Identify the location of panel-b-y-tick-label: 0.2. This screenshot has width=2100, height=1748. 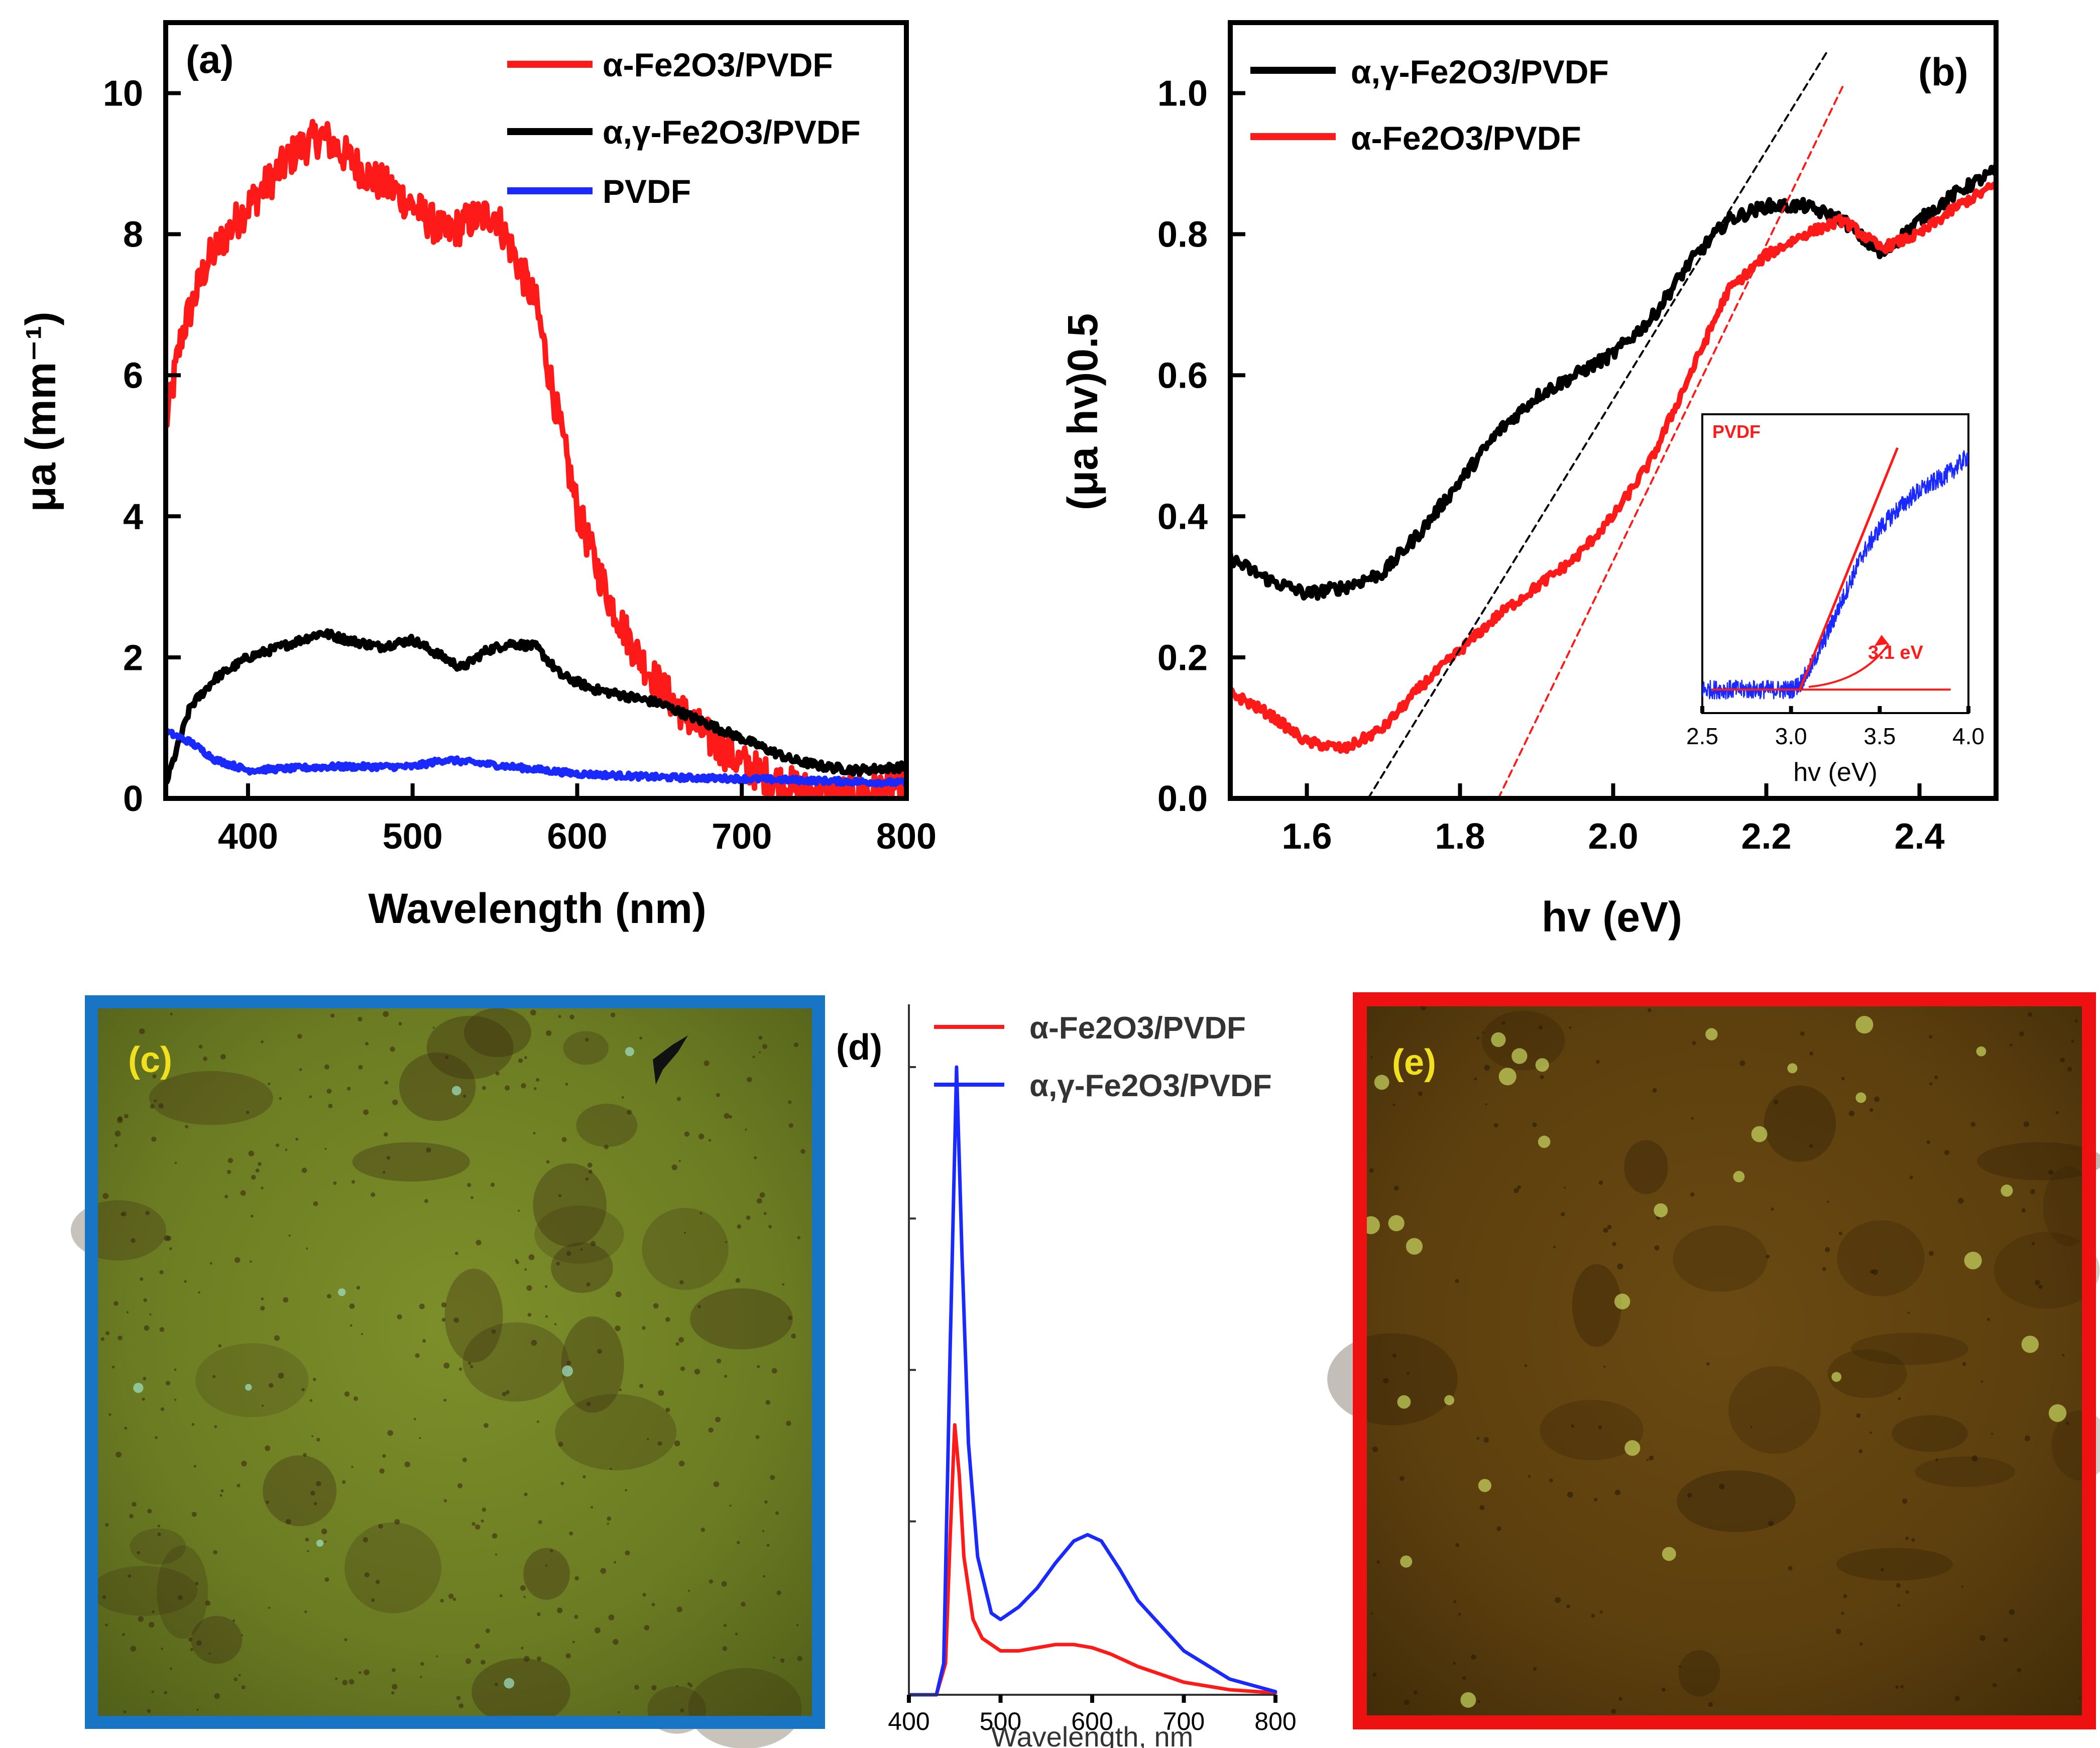
(1182, 658).